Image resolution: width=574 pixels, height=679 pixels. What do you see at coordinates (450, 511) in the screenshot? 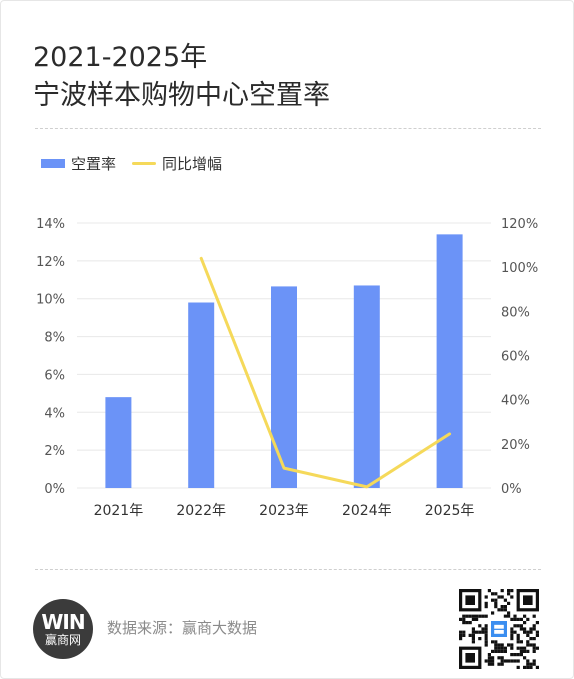
I see `x-tick-label: 2025年` at bounding box center [450, 511].